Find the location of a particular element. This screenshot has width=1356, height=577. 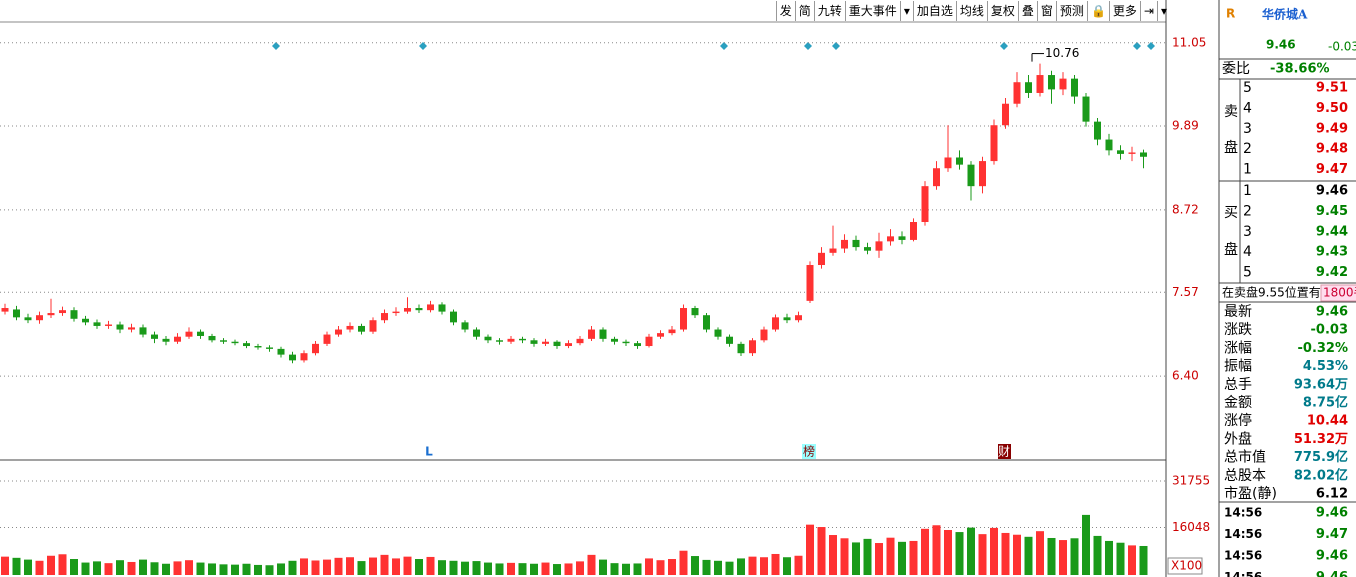

toolbar-button: 重大事件 is located at coordinates (872, 11).